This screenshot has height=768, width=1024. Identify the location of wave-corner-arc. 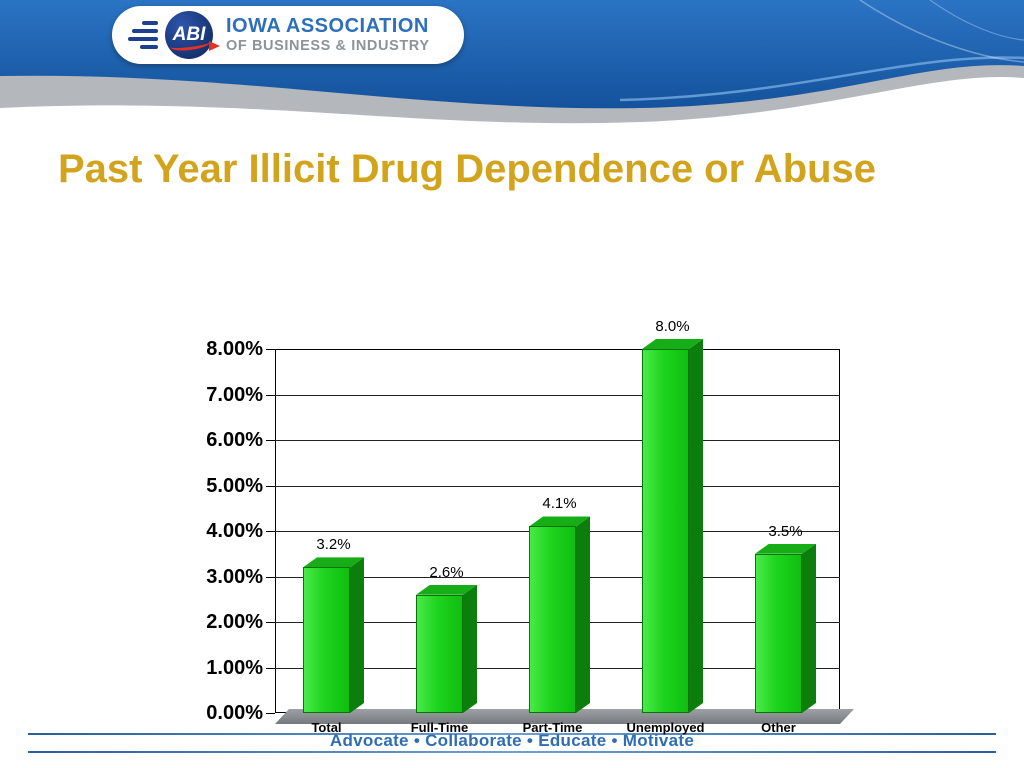
(941, 31).